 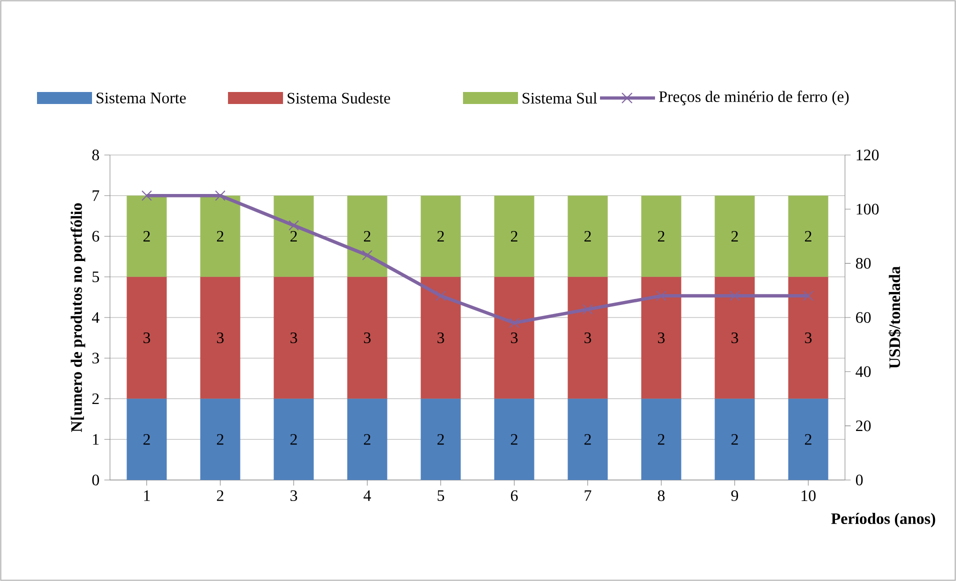 I want to click on y-tick-label: 3, so click(x=96, y=358).